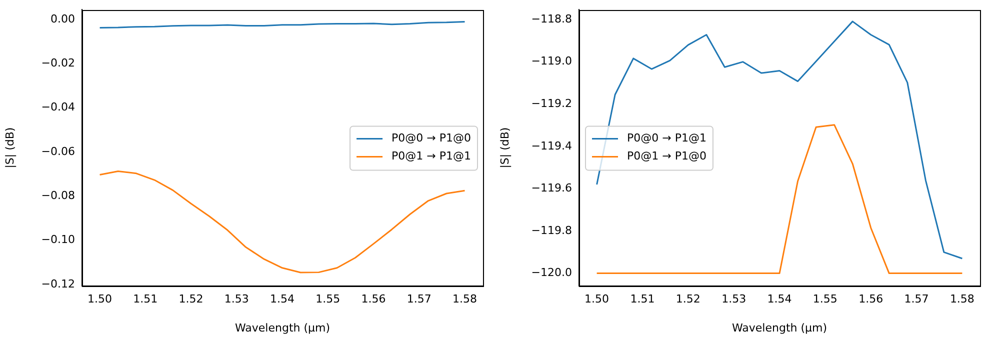 The image size is (989, 339). Describe the element at coordinates (666, 138) in the screenshot. I see `legend-label: P0@0 → P1@1` at that location.